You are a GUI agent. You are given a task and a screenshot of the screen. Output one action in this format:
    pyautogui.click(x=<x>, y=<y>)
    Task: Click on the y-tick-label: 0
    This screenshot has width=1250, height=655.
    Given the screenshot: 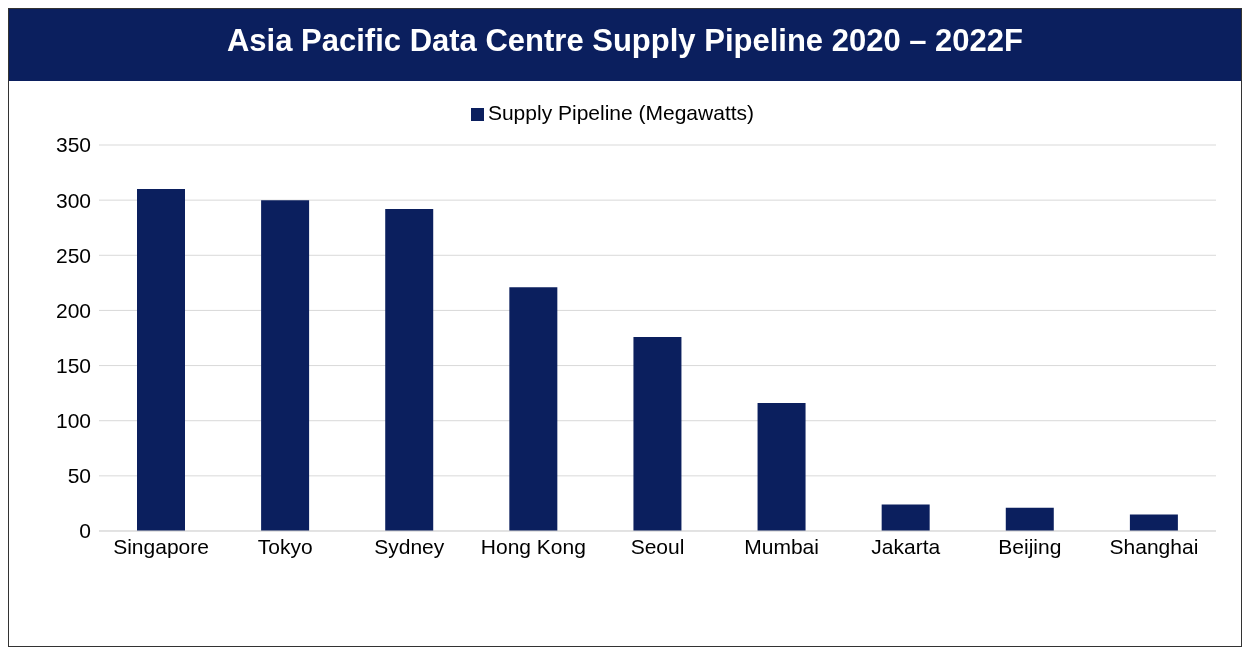 What is the action you would take?
    pyautogui.click(x=85, y=531)
    